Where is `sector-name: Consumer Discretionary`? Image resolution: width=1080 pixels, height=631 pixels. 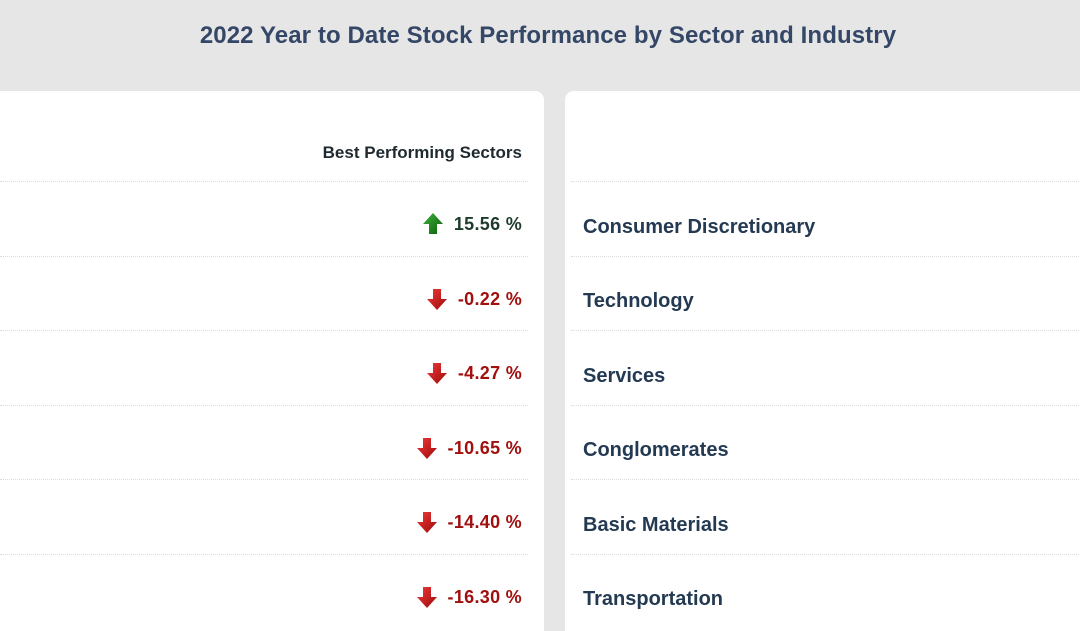
sector-name: Consumer Discretionary is located at coordinates (699, 227).